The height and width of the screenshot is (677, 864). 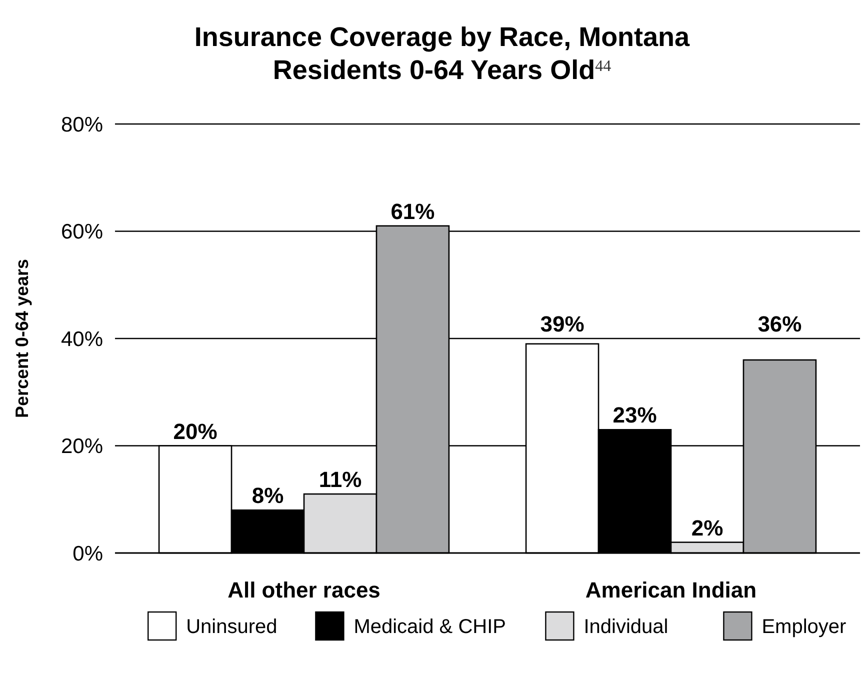 I want to click on data-label: 39%, so click(x=562, y=324).